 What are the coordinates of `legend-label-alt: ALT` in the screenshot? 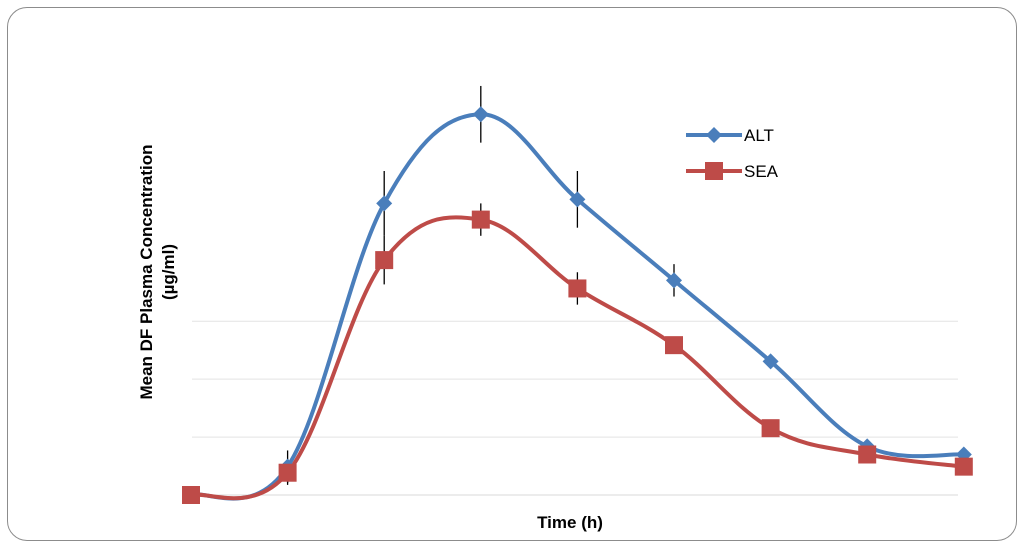 It's located at (759, 135).